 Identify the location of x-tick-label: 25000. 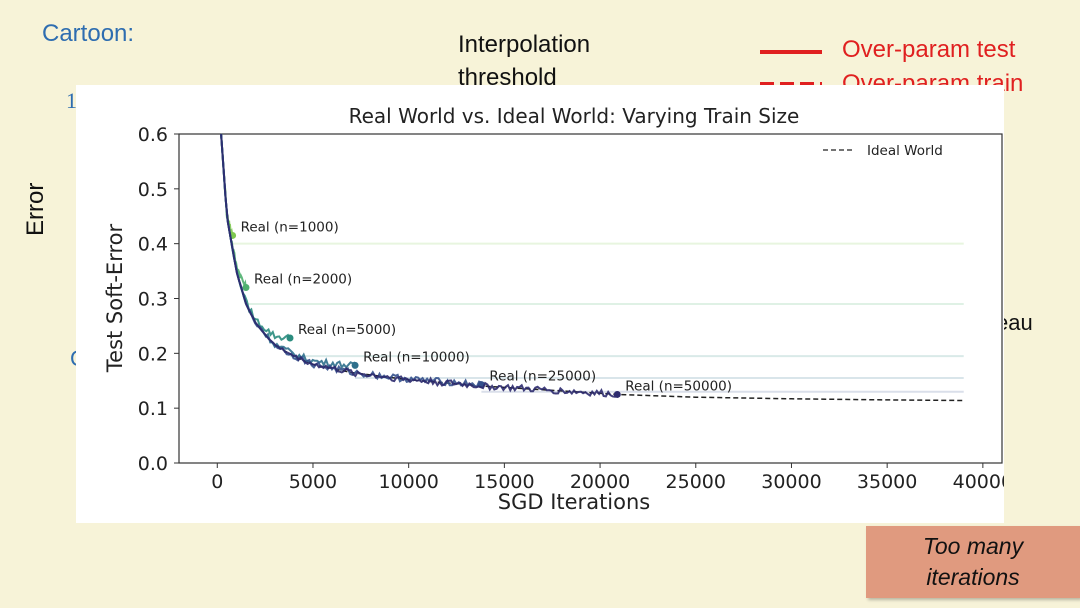
(696, 482).